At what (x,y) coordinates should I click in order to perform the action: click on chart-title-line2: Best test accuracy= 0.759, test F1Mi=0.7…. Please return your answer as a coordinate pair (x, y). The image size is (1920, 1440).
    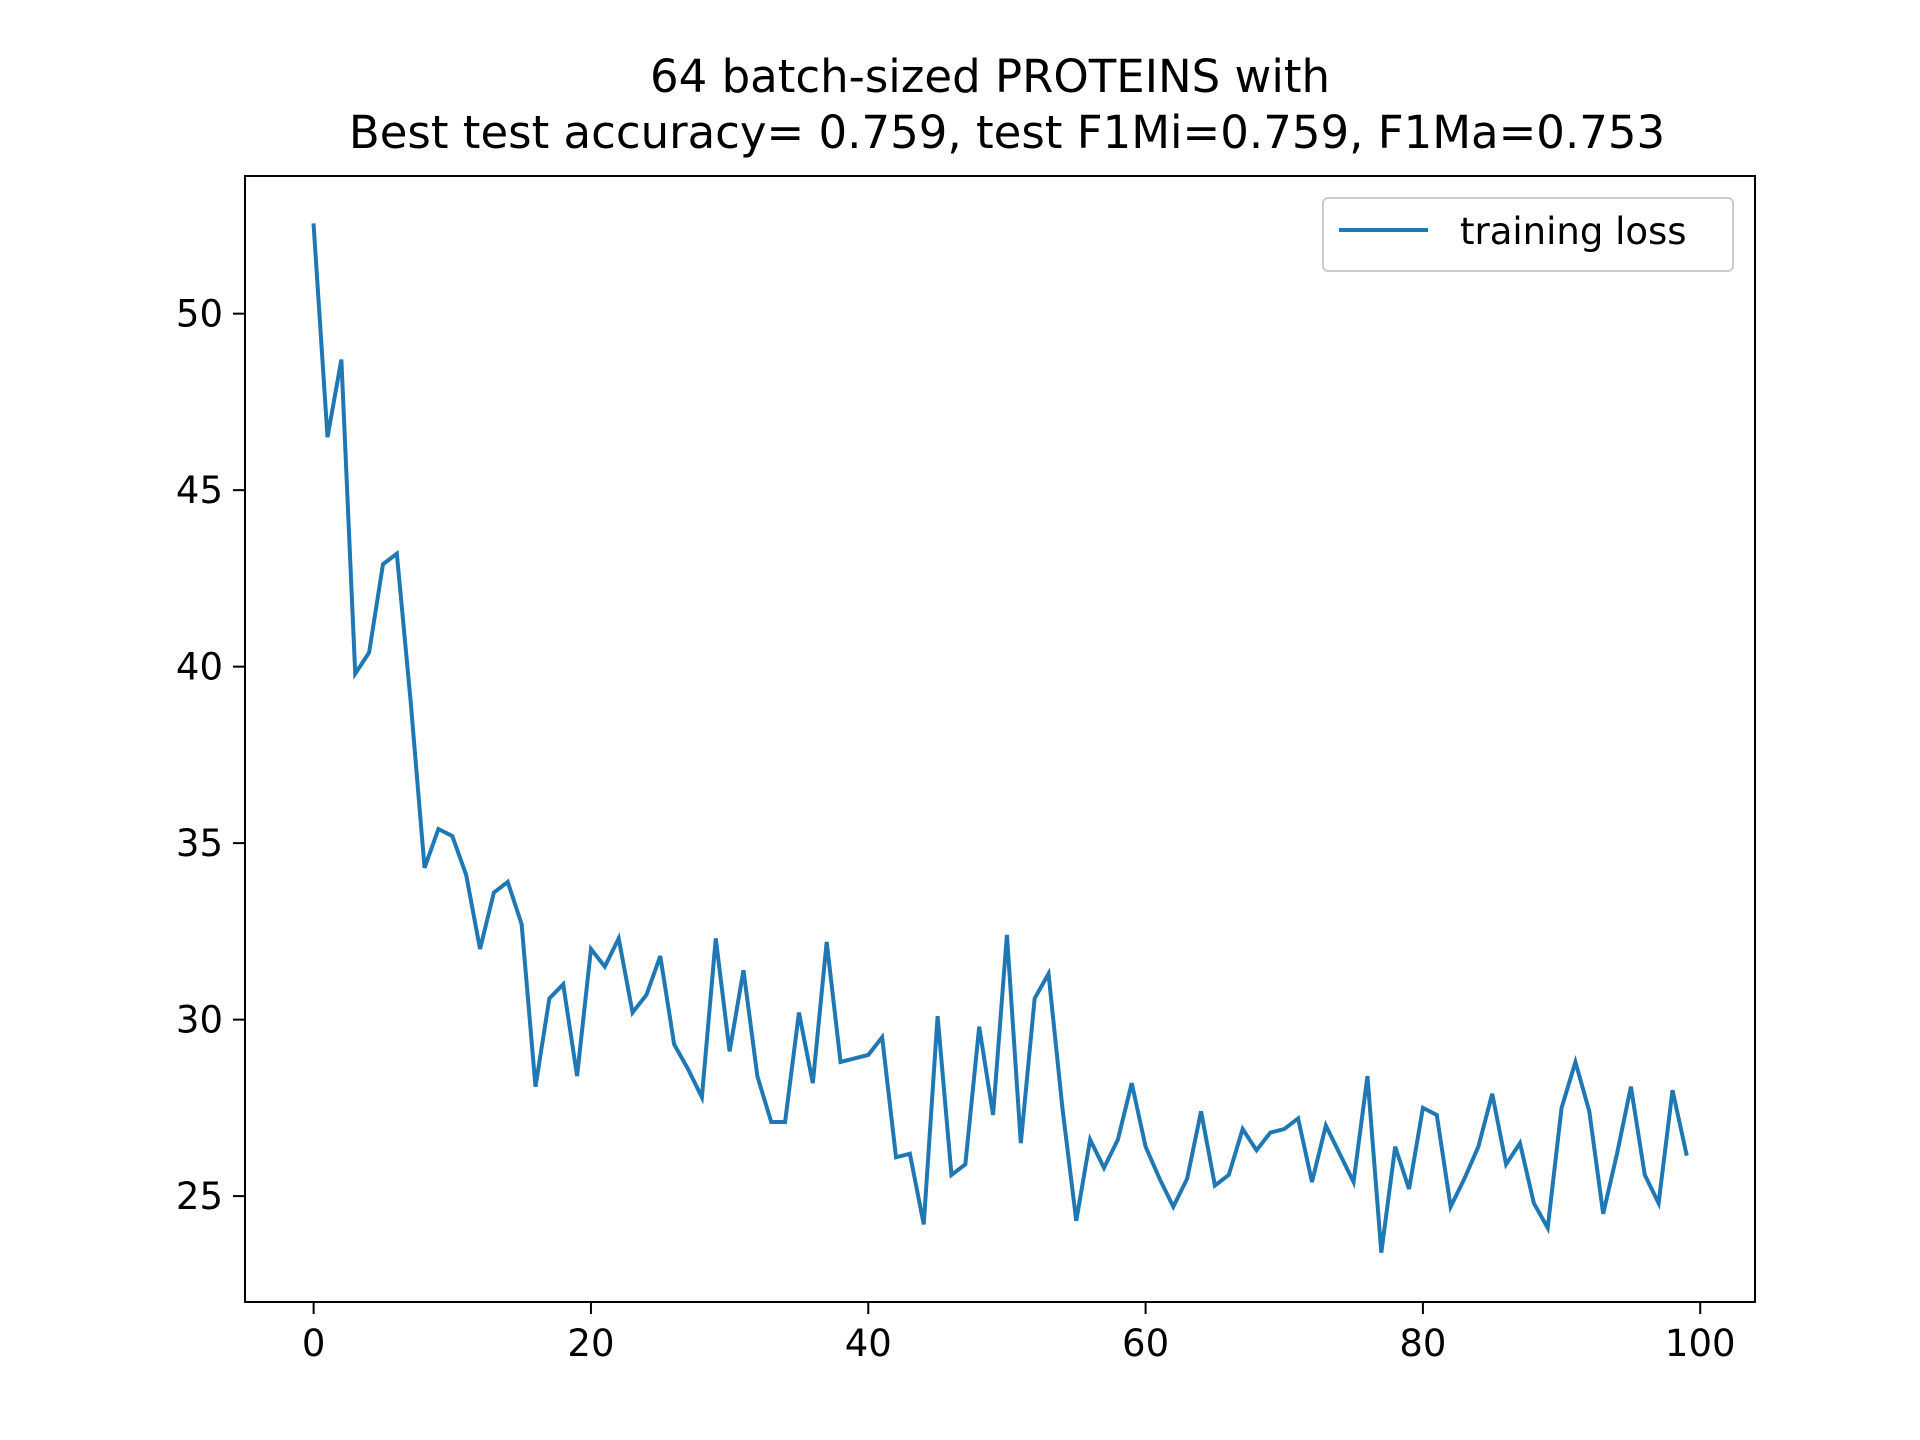
    Looking at the image, I should click on (1007, 132).